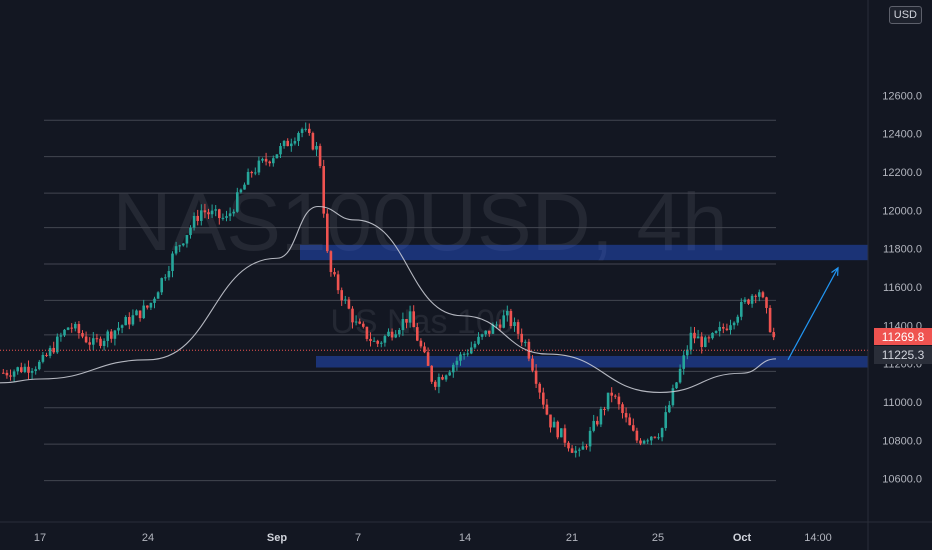 This screenshot has width=932, height=550. Describe the element at coordinates (584, 252) in the screenshot. I see `resistance-zone` at that location.